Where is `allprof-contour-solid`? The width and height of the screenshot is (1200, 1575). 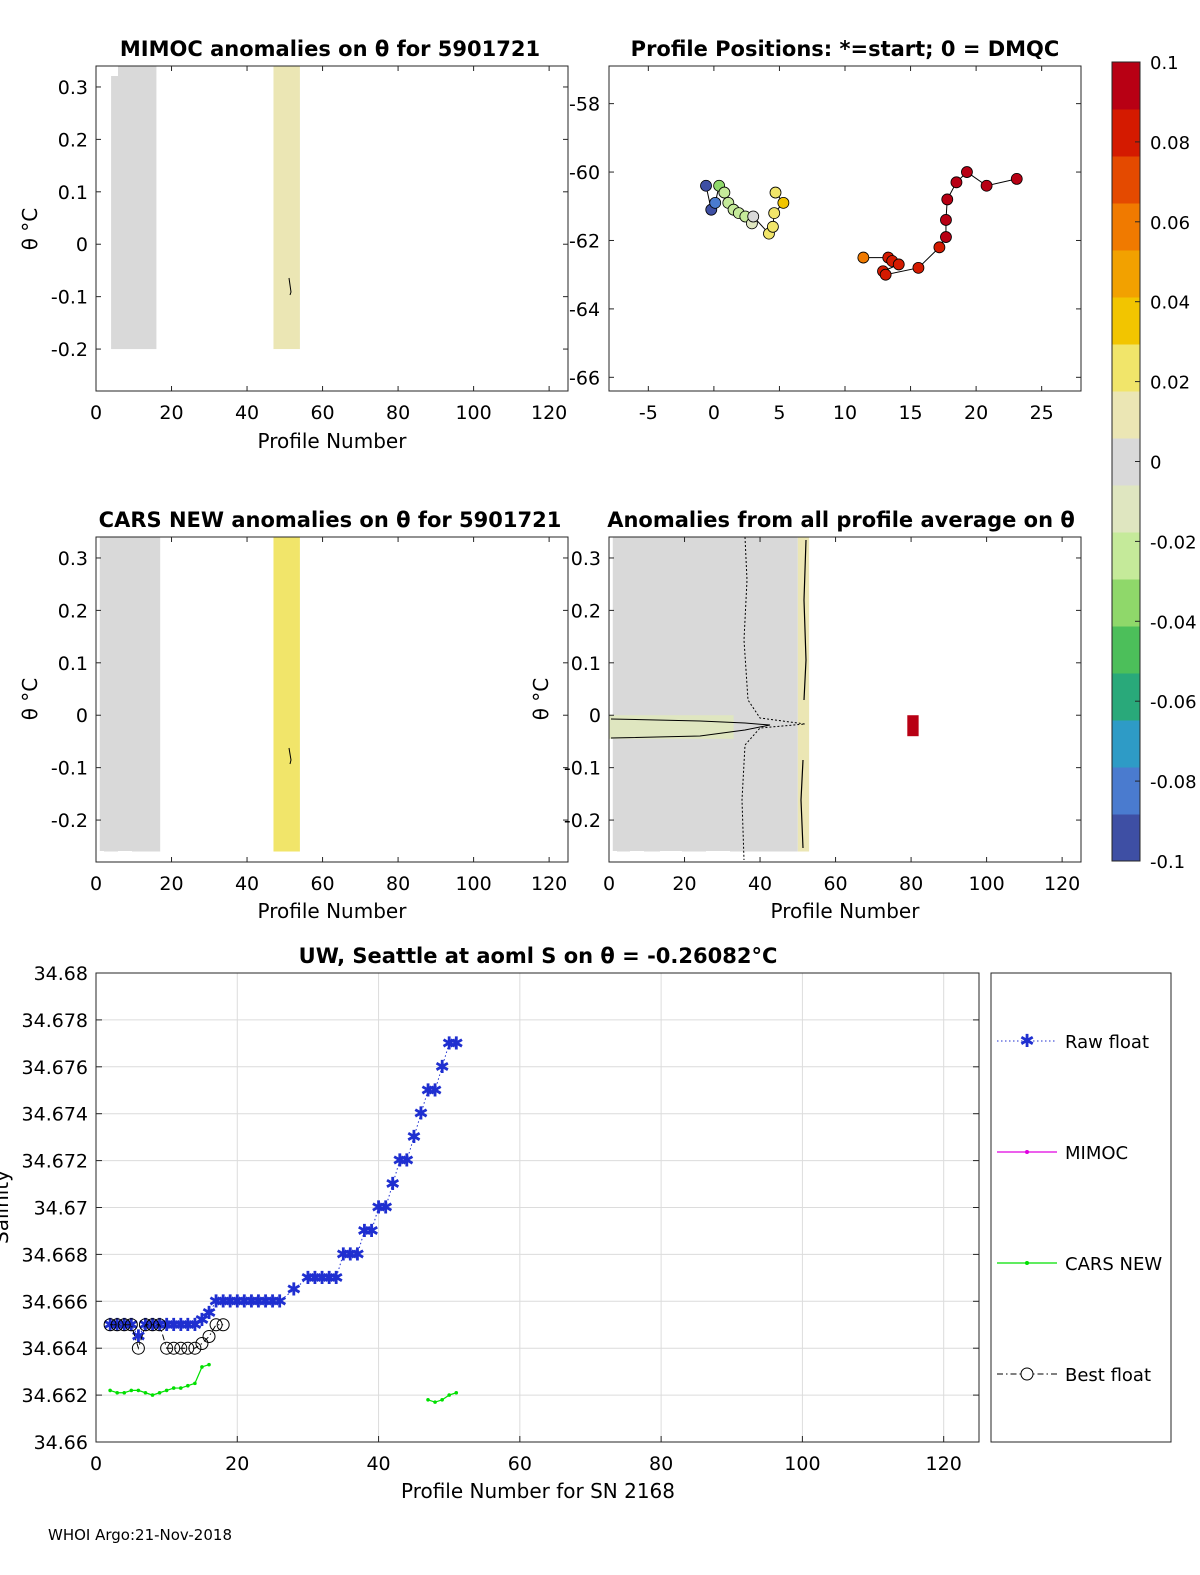 allprof-contour-solid is located at coordinates (690, 728).